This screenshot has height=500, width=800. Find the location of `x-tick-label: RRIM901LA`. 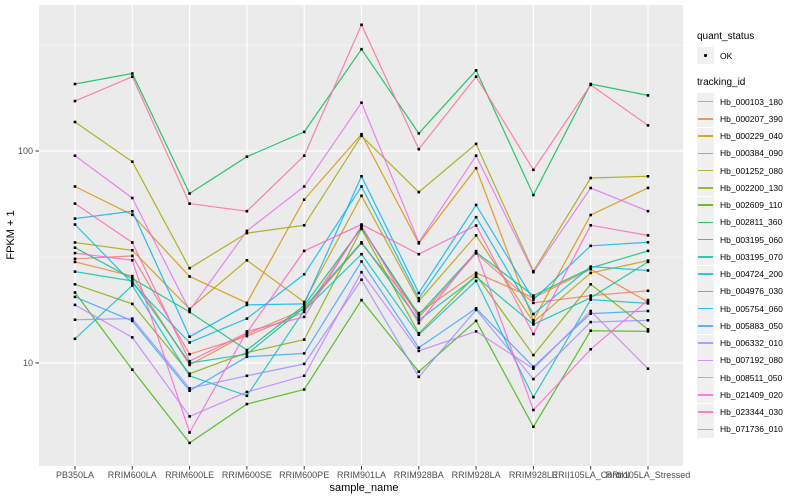

x-tick-label: RRIM901LA is located at coordinates (361, 475).